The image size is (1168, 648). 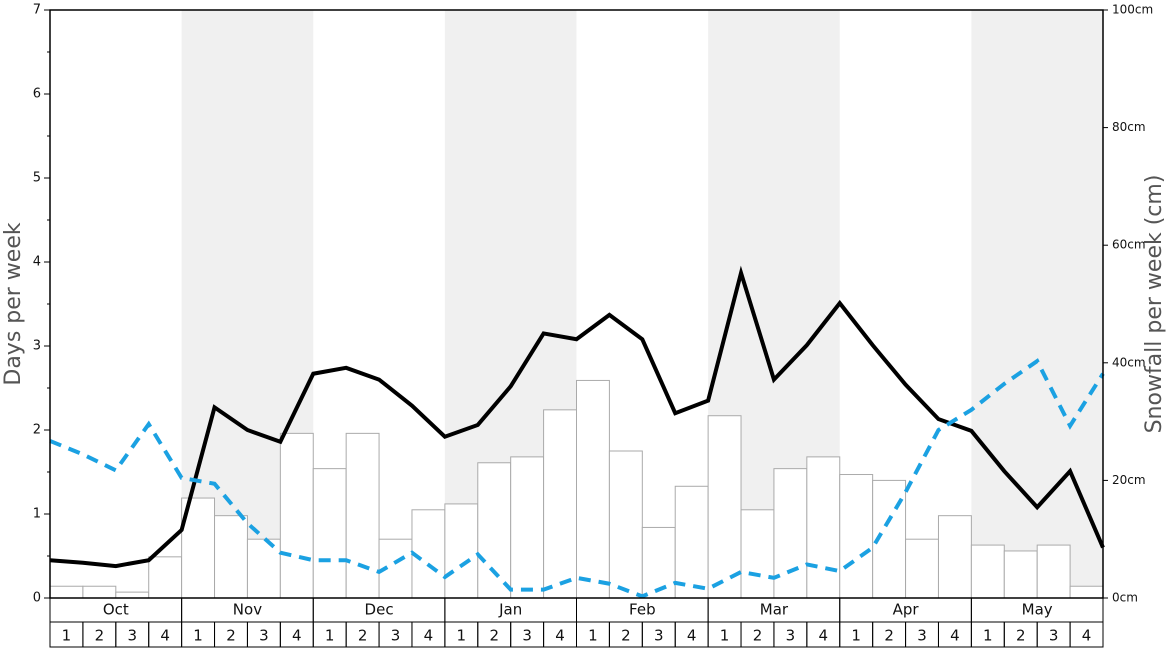 What do you see at coordinates (37, 346) in the screenshot?
I see `y-tick-label: 3` at bounding box center [37, 346].